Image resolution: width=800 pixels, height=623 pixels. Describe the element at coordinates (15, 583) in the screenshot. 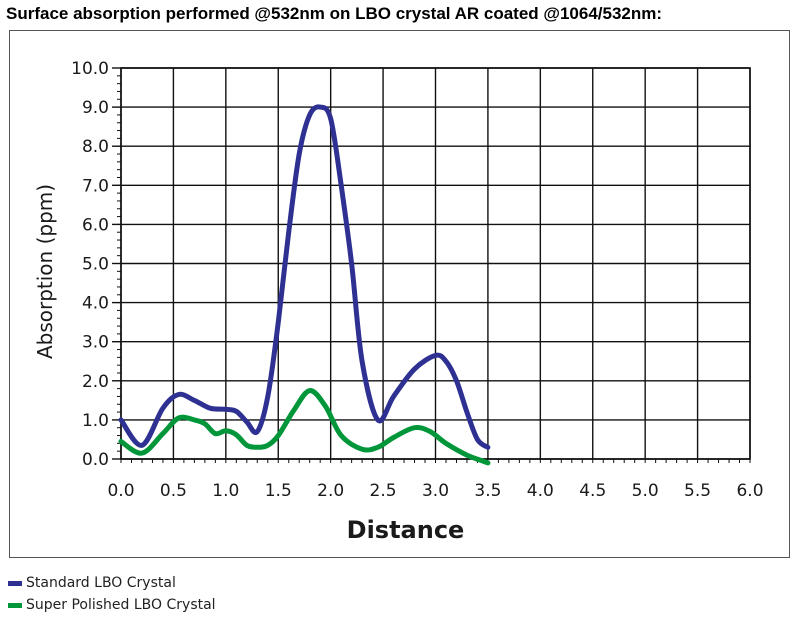

I see `legend-swatch-standard` at that location.